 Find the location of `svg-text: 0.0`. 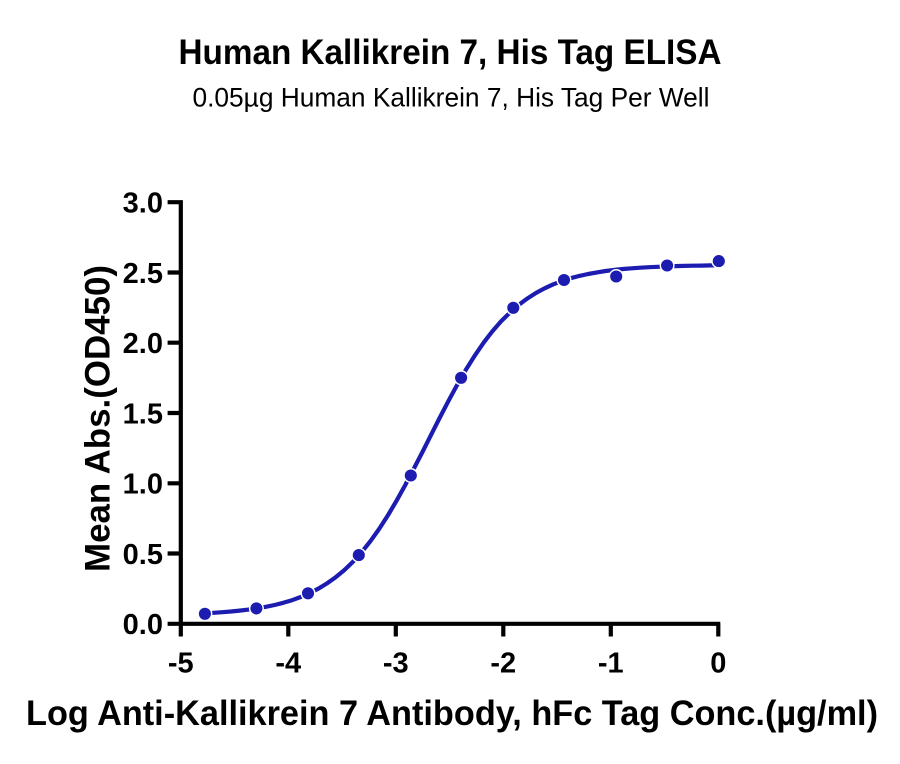

svg-text: 0.0 is located at coordinates (143, 625).